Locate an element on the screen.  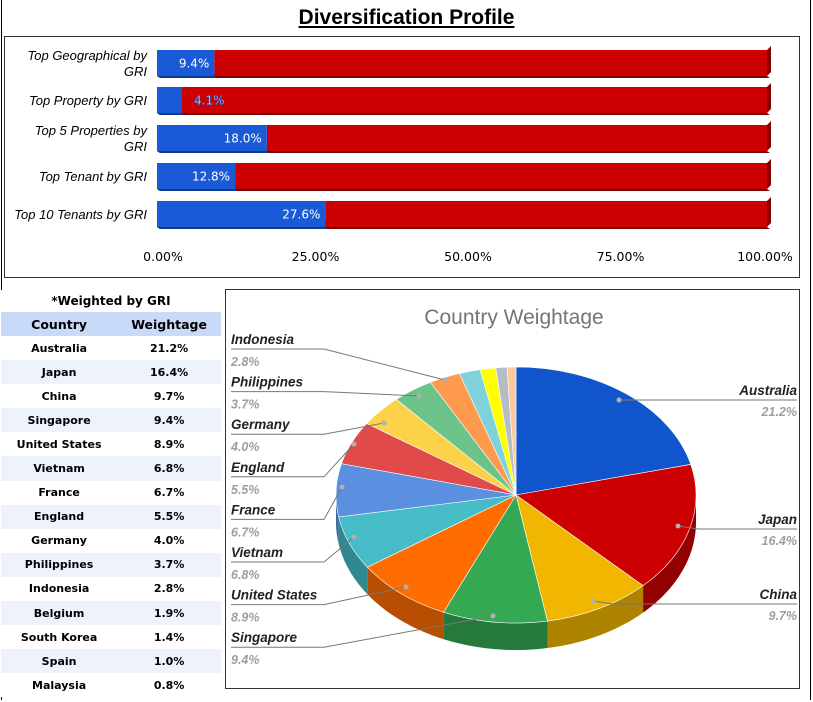
callout-value: 6.8% is located at coordinates (245, 575).